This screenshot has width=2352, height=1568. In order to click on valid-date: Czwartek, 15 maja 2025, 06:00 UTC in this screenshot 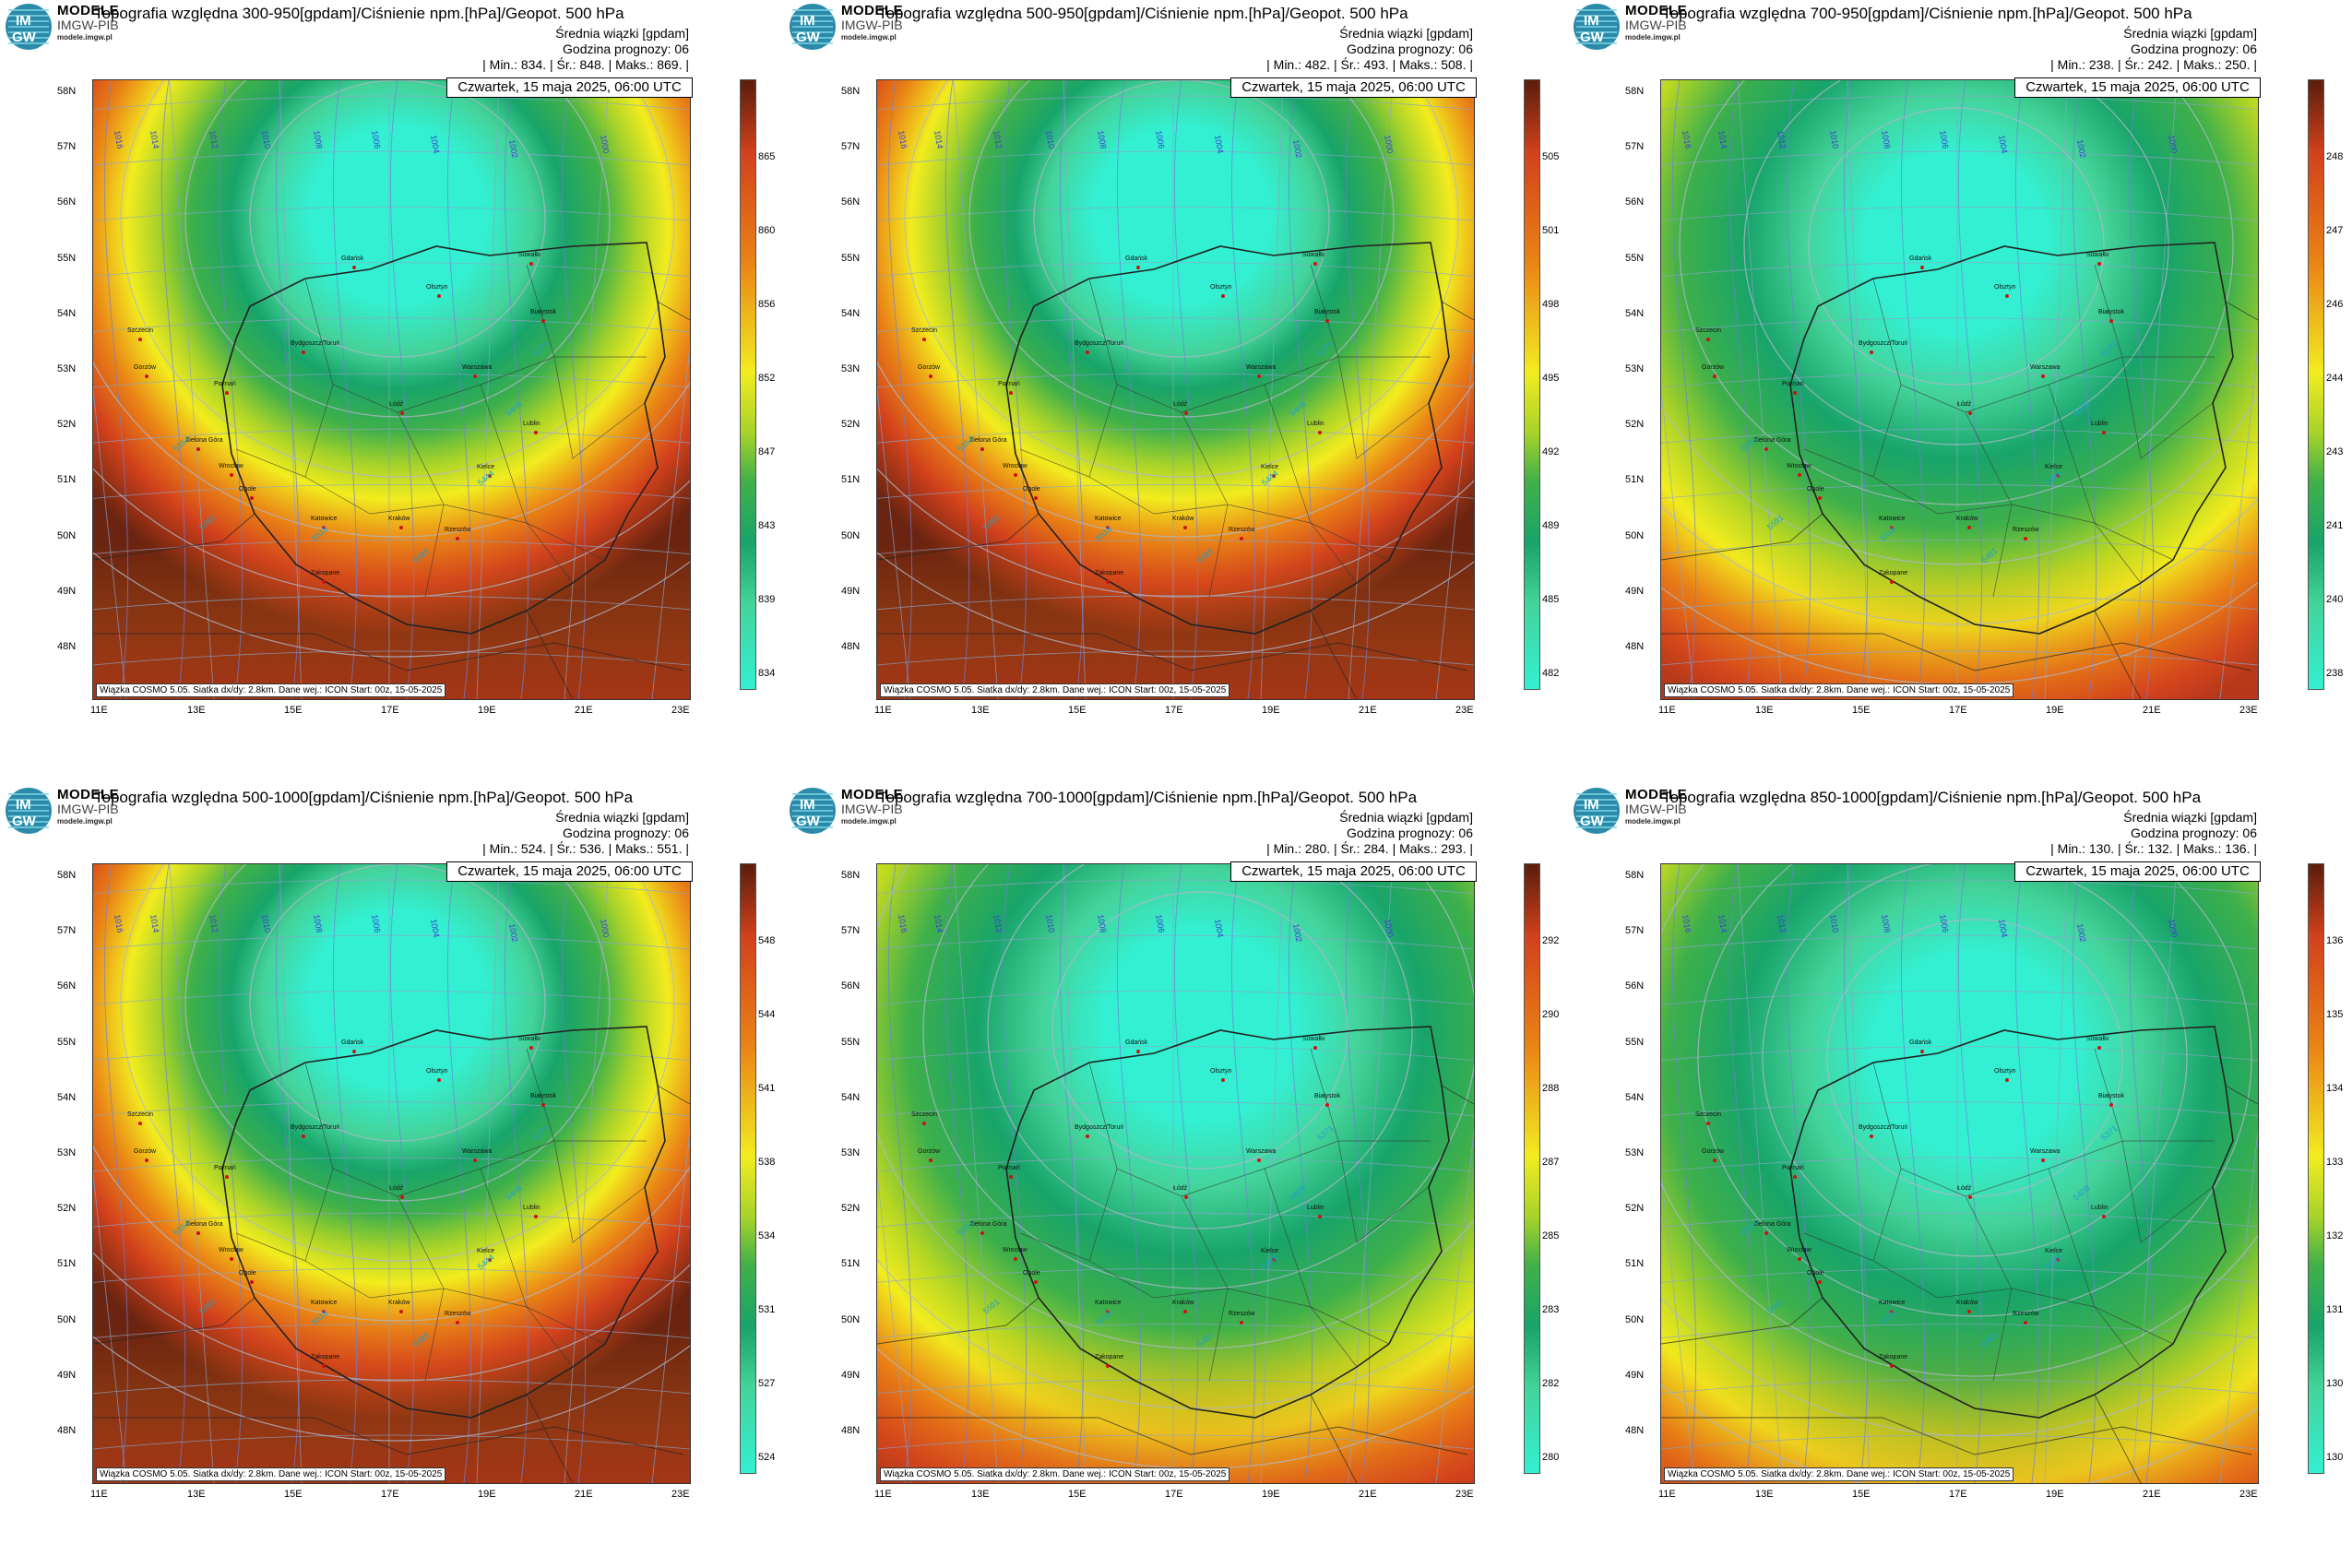, I will do `click(2137, 871)`.